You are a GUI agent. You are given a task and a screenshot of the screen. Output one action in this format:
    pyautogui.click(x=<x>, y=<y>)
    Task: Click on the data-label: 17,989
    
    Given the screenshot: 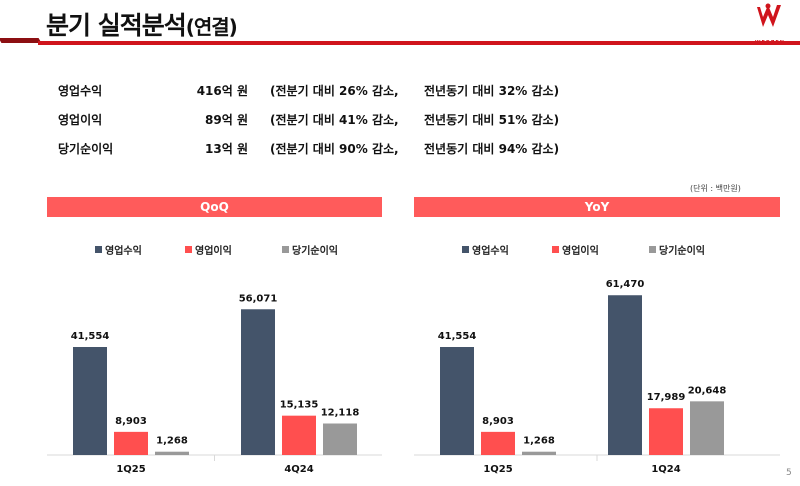 What is the action you would take?
    pyautogui.click(x=666, y=397)
    